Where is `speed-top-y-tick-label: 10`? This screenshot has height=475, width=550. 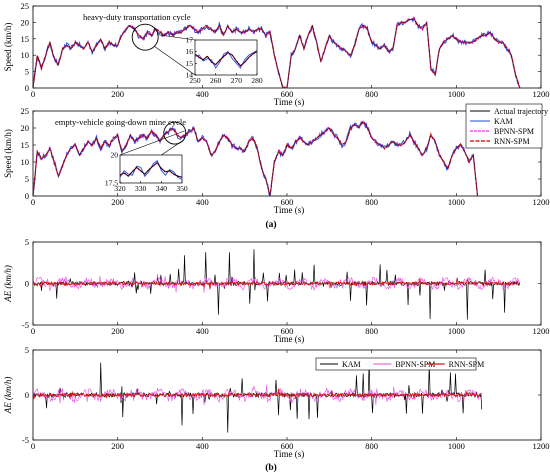 speed-top-y-tick-label: 10 is located at coordinates (25, 55).